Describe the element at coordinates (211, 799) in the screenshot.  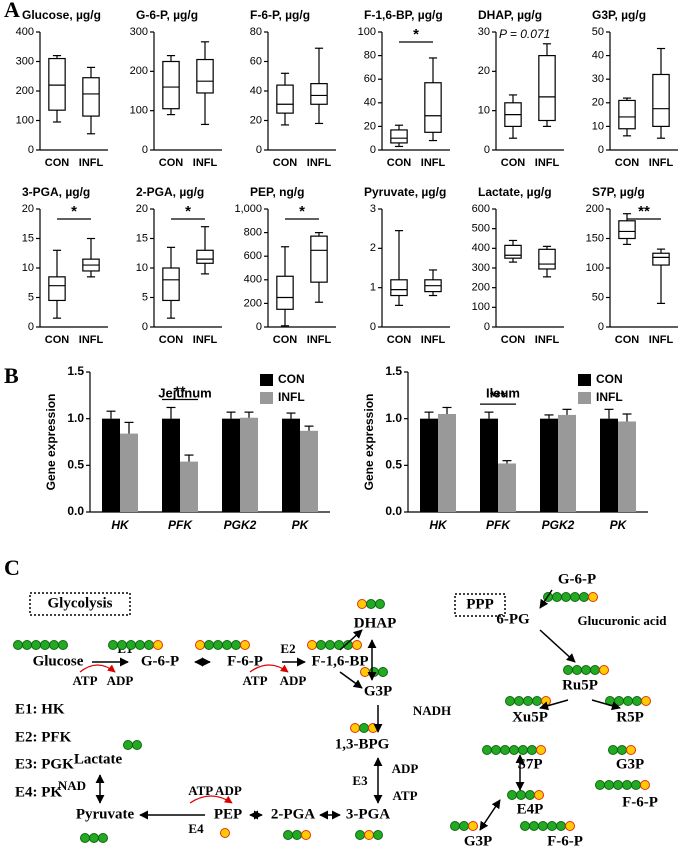
I see `cofactor-arrow` at that location.